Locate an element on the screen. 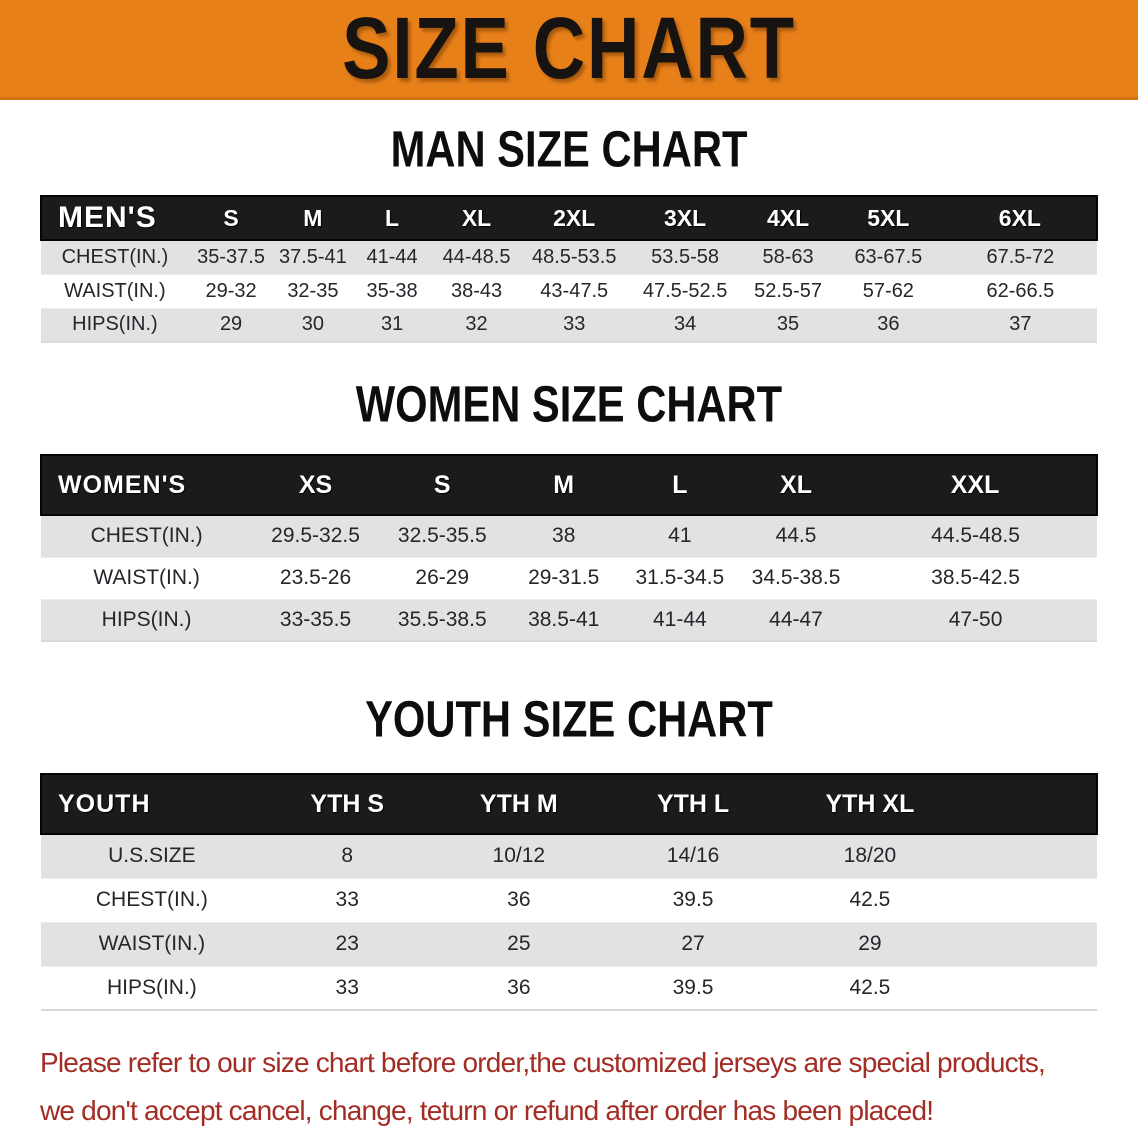 The height and width of the screenshot is (1132, 1138). size-cell: 41-44 is located at coordinates (392, 256).